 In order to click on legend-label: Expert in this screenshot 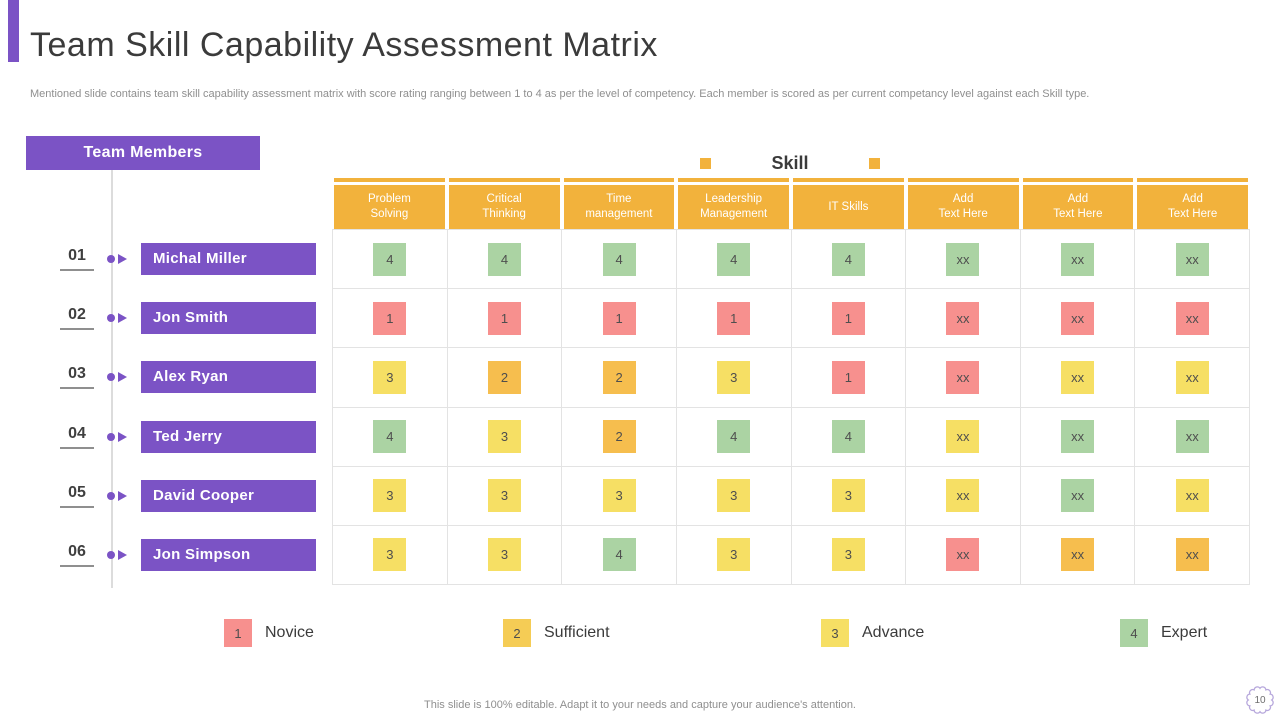, I will do `click(1184, 632)`.